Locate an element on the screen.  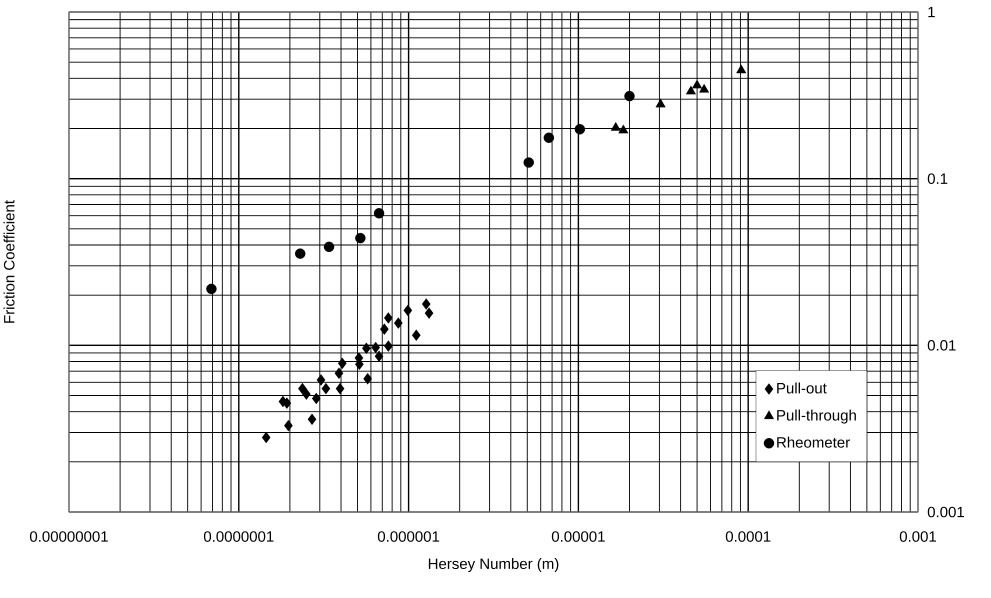
legend-label: Pull-out is located at coordinates (802, 388).